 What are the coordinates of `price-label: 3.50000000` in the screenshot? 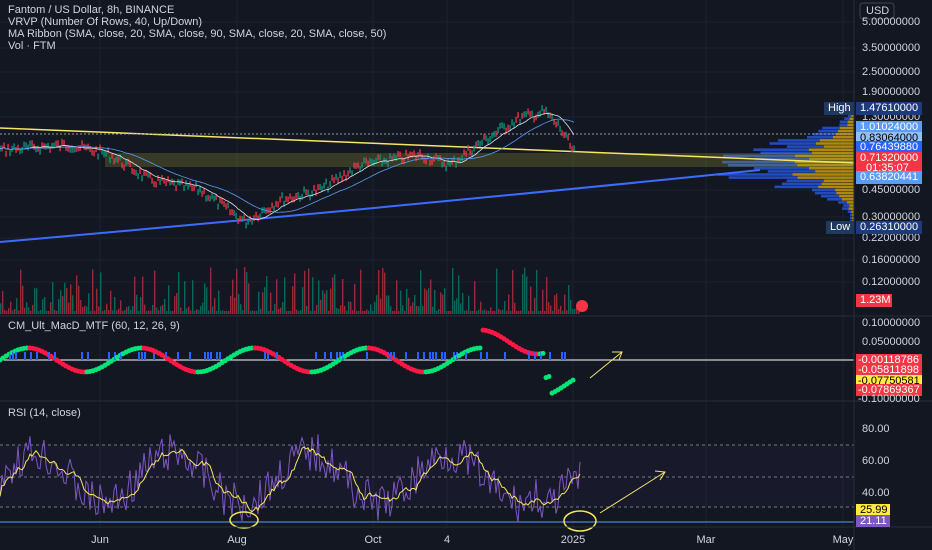 It's located at (891, 48).